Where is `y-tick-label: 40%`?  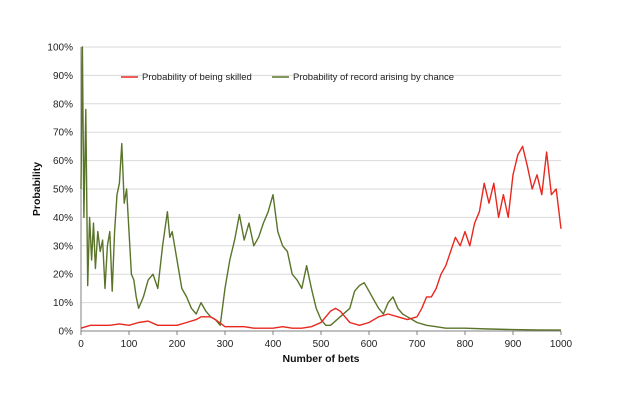
y-tick-label: 40% is located at coordinates (63, 218).